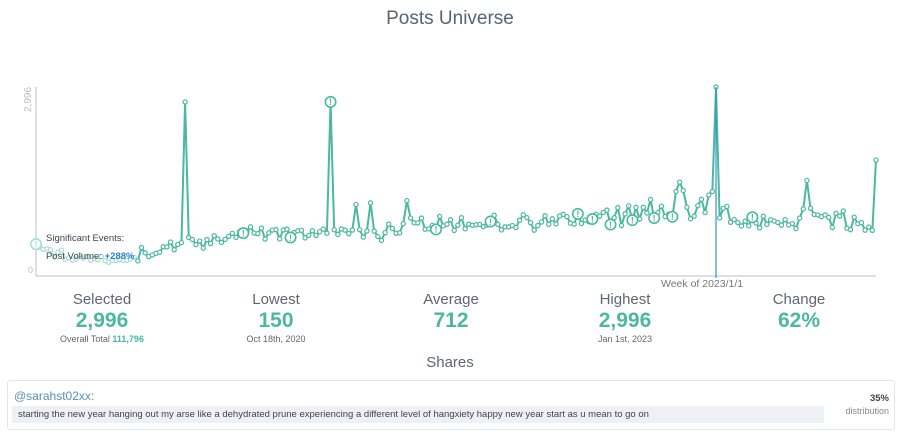 The height and width of the screenshot is (437, 900). Describe the element at coordinates (879, 398) in the screenshot. I see `share-percent: 35%` at that location.